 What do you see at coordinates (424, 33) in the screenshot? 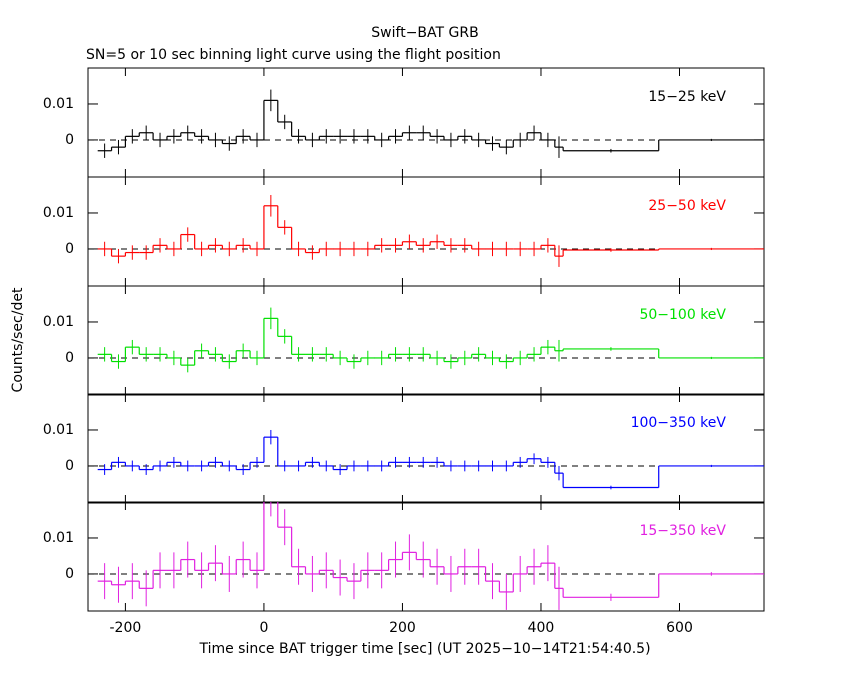
I see `chart-title: Swift−BAT GRB` at bounding box center [424, 33].